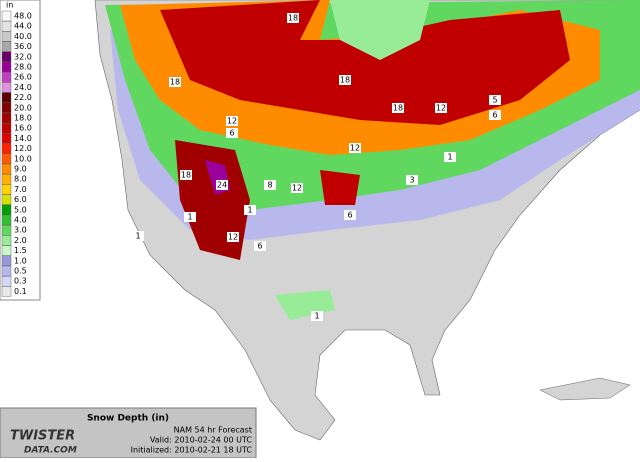  Describe the element at coordinates (585, 389) in the screenshot. I see `cuba` at that location.